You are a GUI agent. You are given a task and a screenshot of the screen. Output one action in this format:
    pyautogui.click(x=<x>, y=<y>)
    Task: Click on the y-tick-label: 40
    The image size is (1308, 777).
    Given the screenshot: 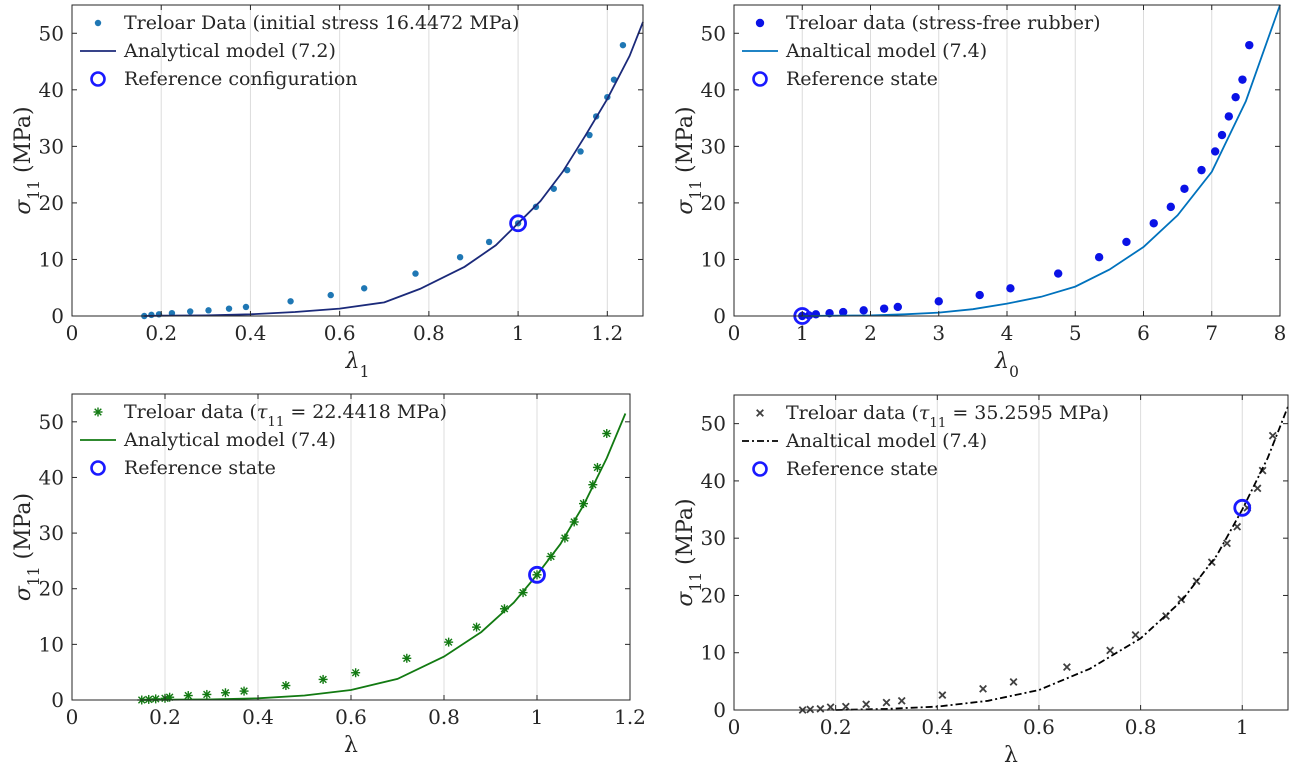 What is the action you would take?
    pyautogui.click(x=51, y=90)
    